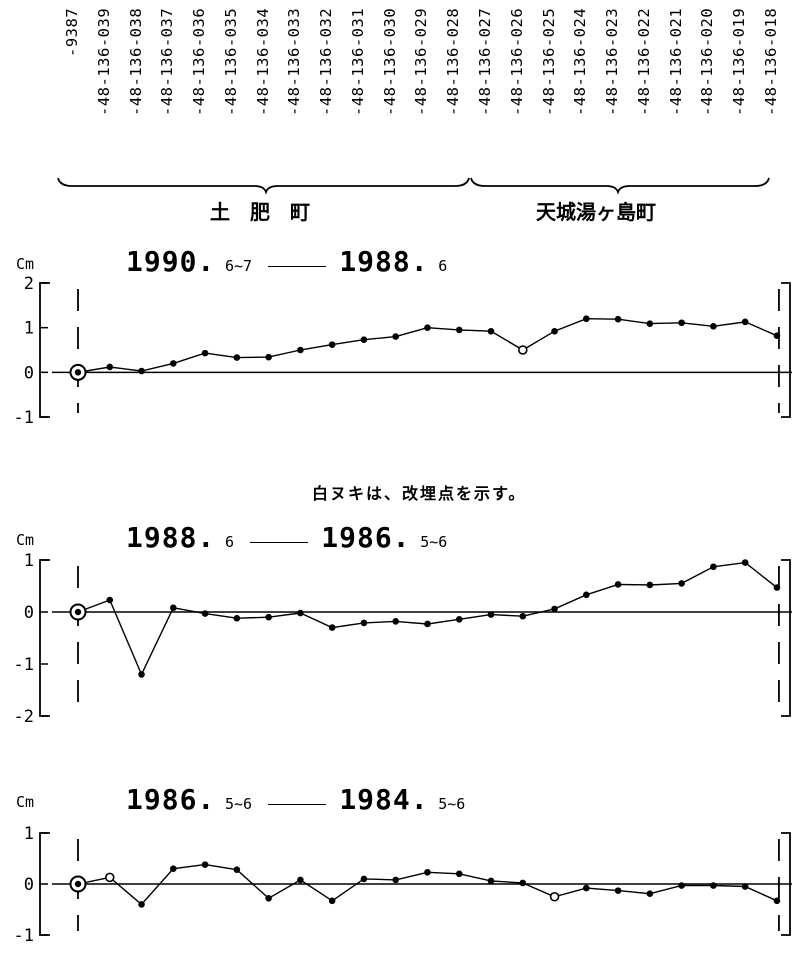  Describe the element at coordinates (434, 542) in the screenshot. I see `title-2-end-month: 5~6` at that location.